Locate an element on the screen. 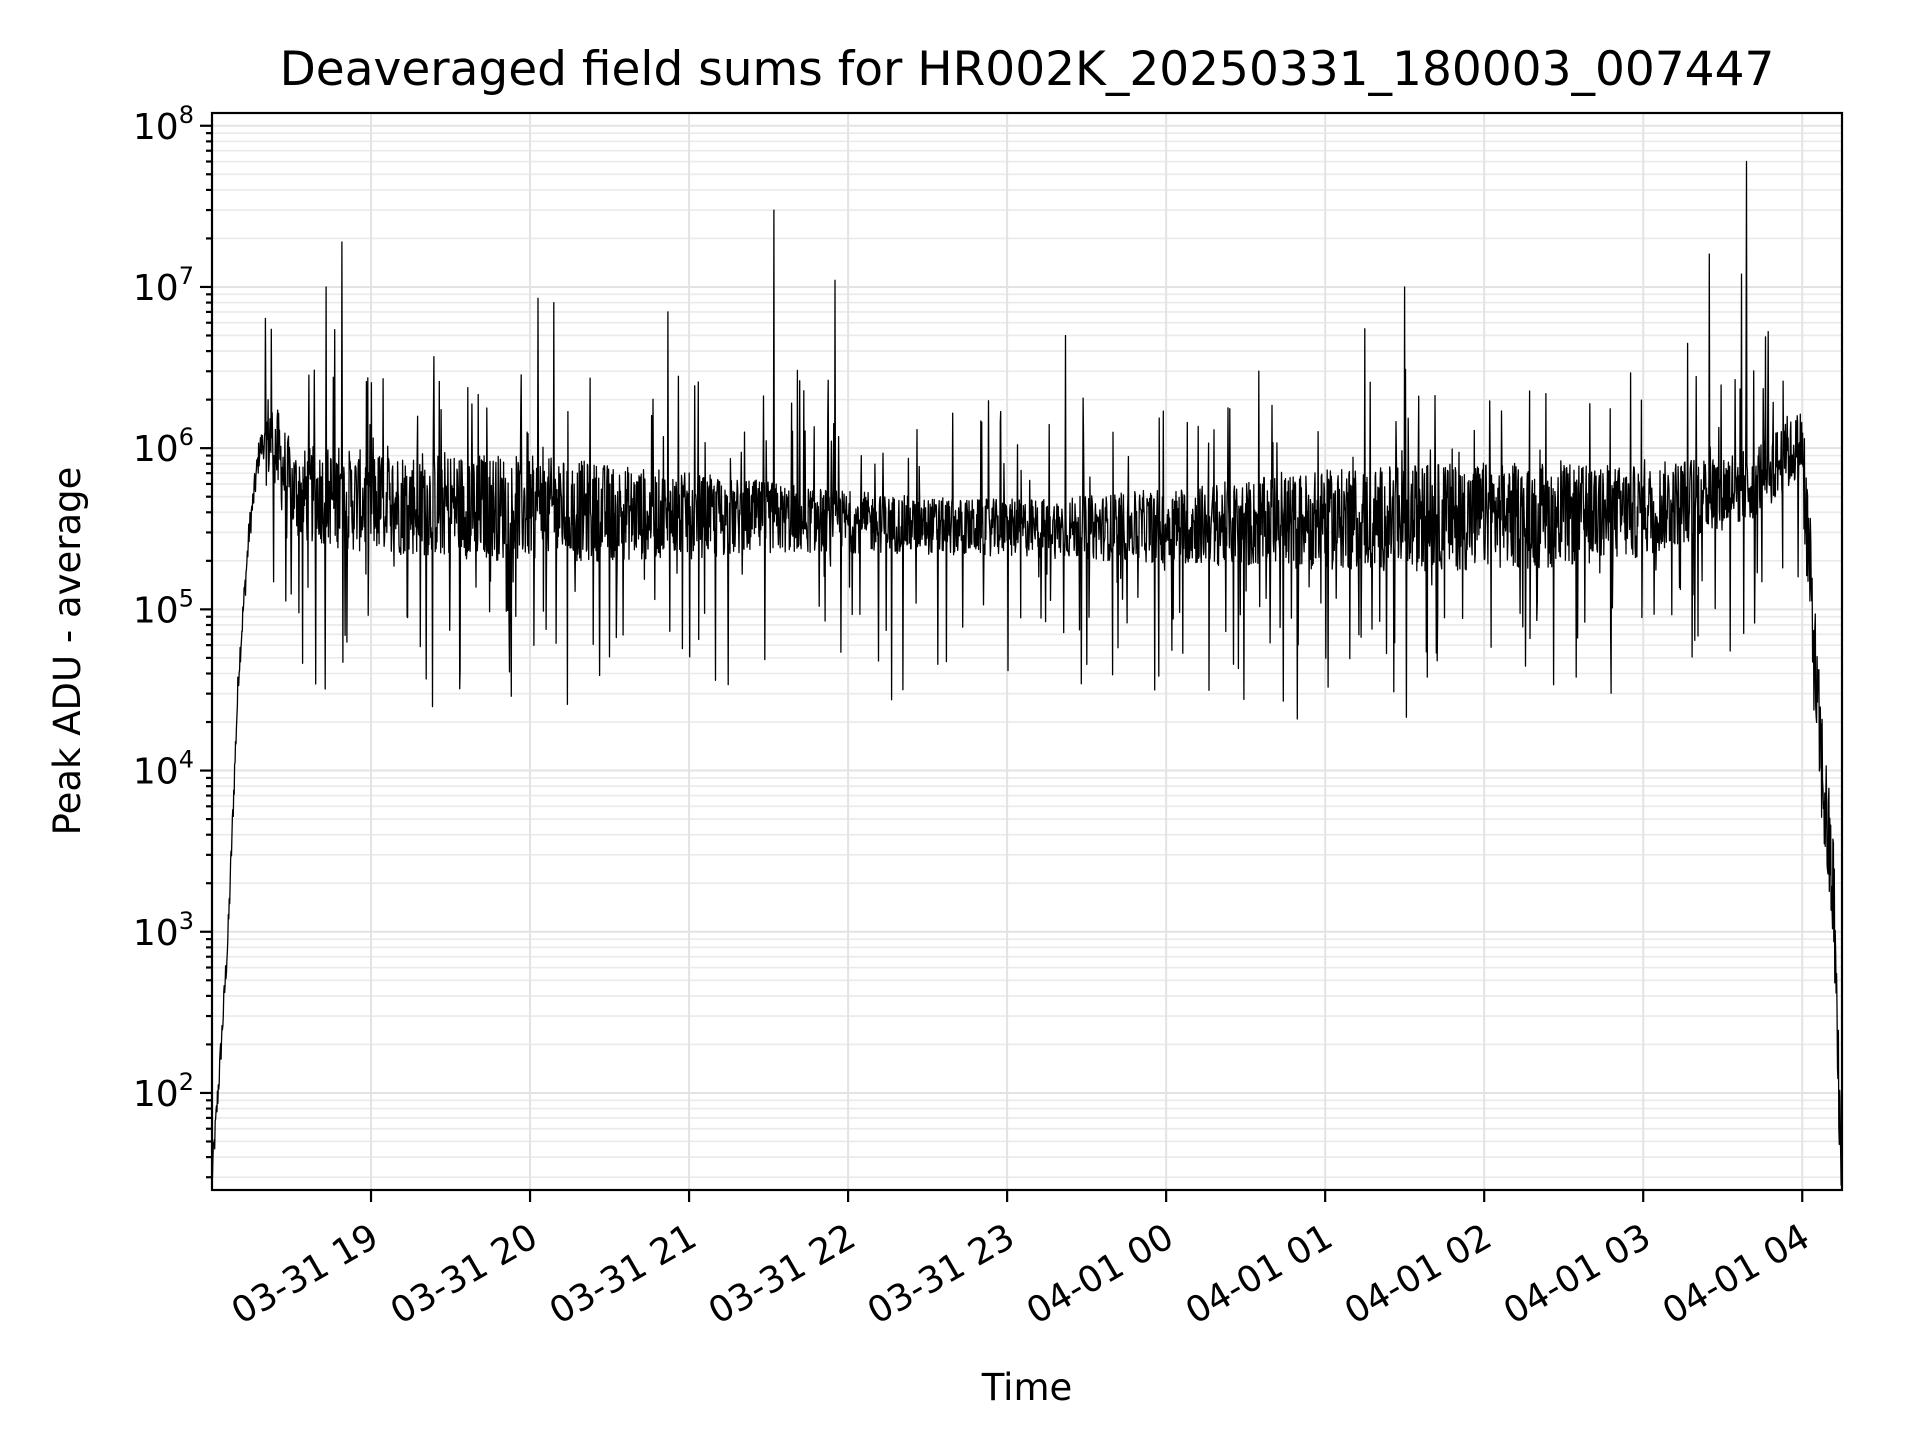 The height and width of the screenshot is (1440, 1920). y-tick-exponent: 4 is located at coordinates (186, 760).